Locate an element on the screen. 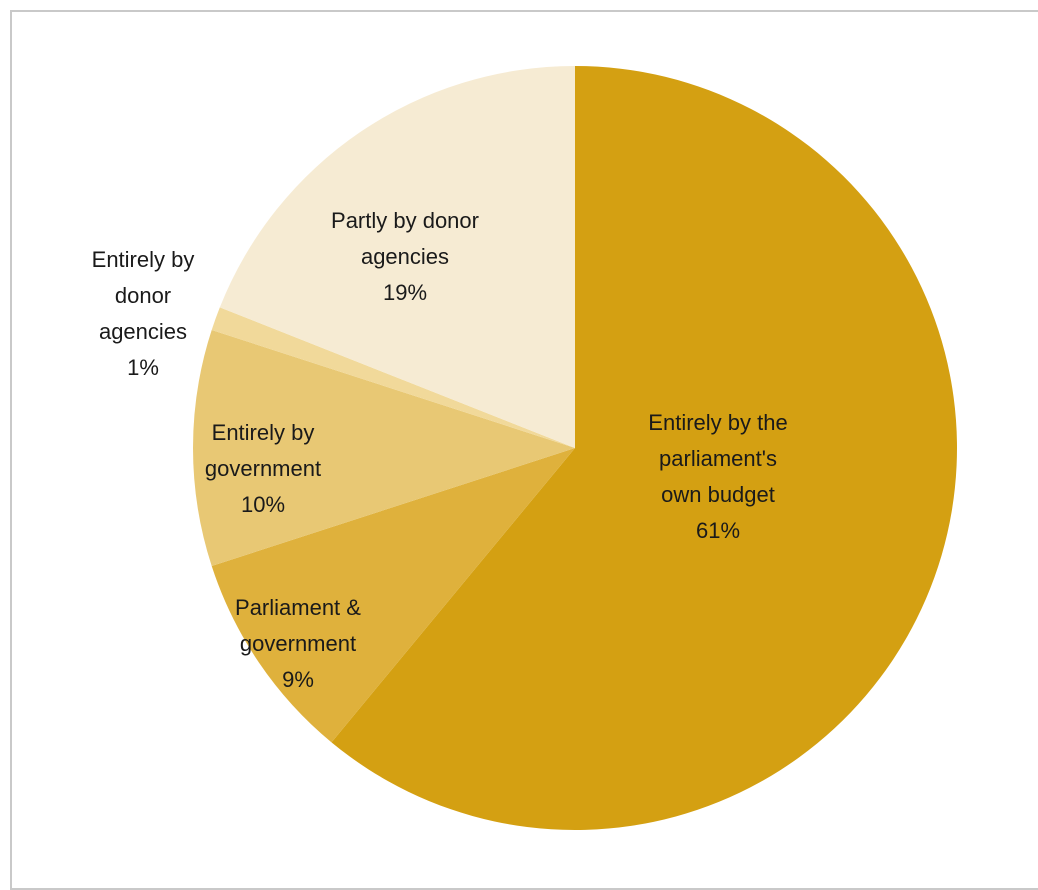 The height and width of the screenshot is (890, 1038). slice-value-label: 10% is located at coordinates (263, 504).